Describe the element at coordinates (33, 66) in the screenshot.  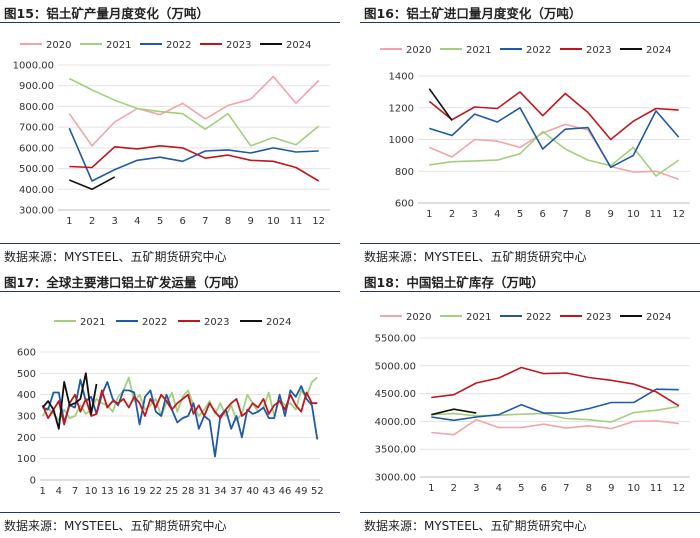
I see `y-tick-label: 1000.00` at that location.